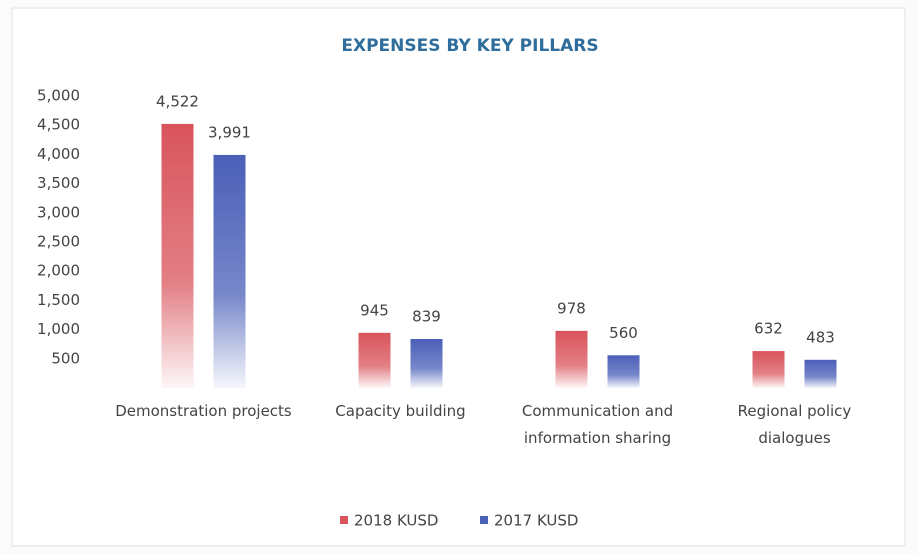 The width and height of the screenshot is (917, 554). What do you see at coordinates (374, 310) in the screenshot?
I see `data-label: 945` at bounding box center [374, 310].